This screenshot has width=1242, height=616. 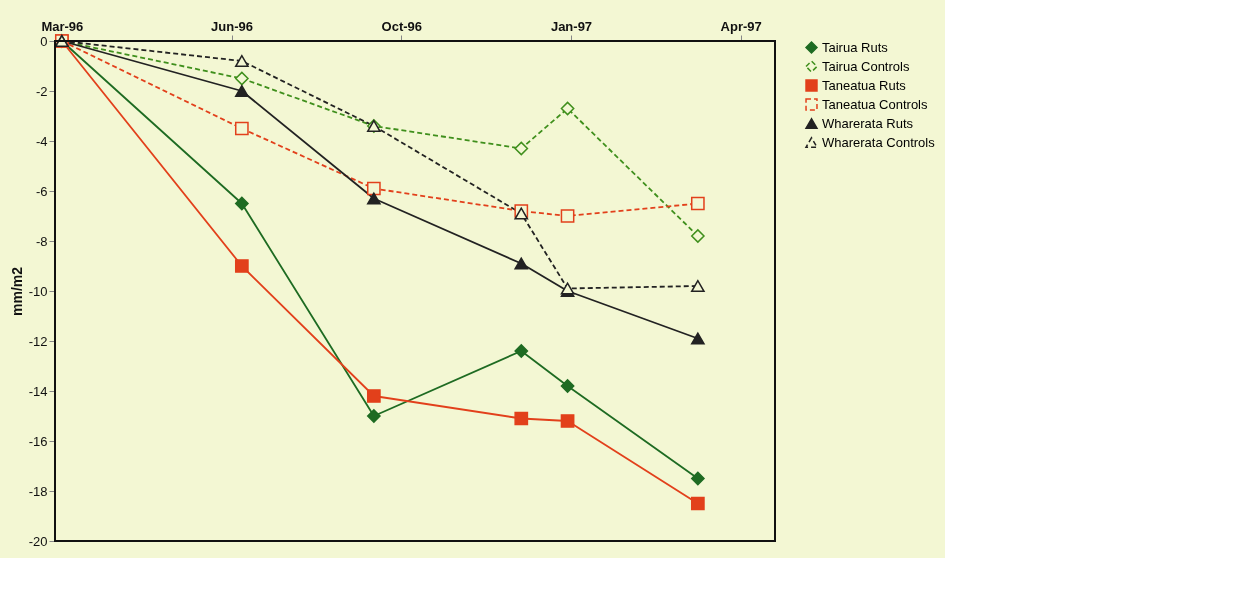 What do you see at coordinates (38, 391) in the screenshot?
I see `y-tick-label: -14` at bounding box center [38, 391].